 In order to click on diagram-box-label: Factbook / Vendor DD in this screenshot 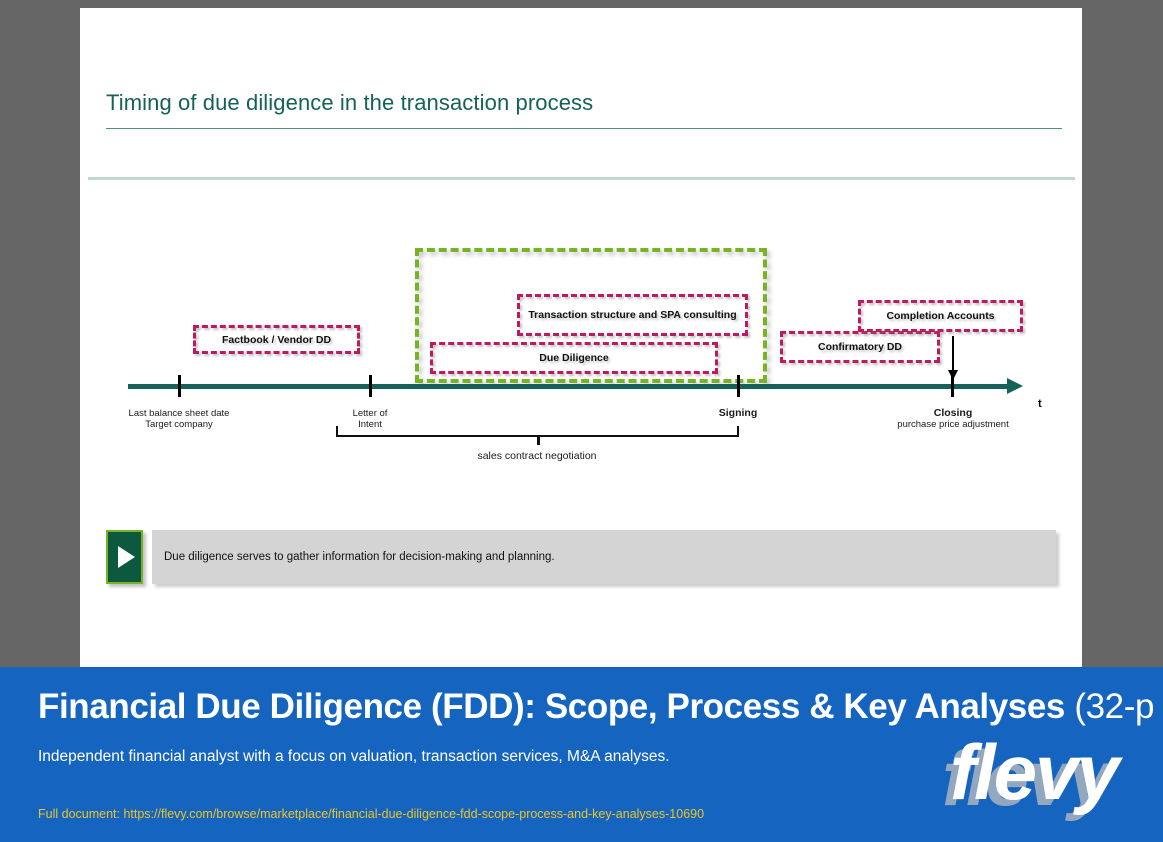, I will do `click(276, 339)`.